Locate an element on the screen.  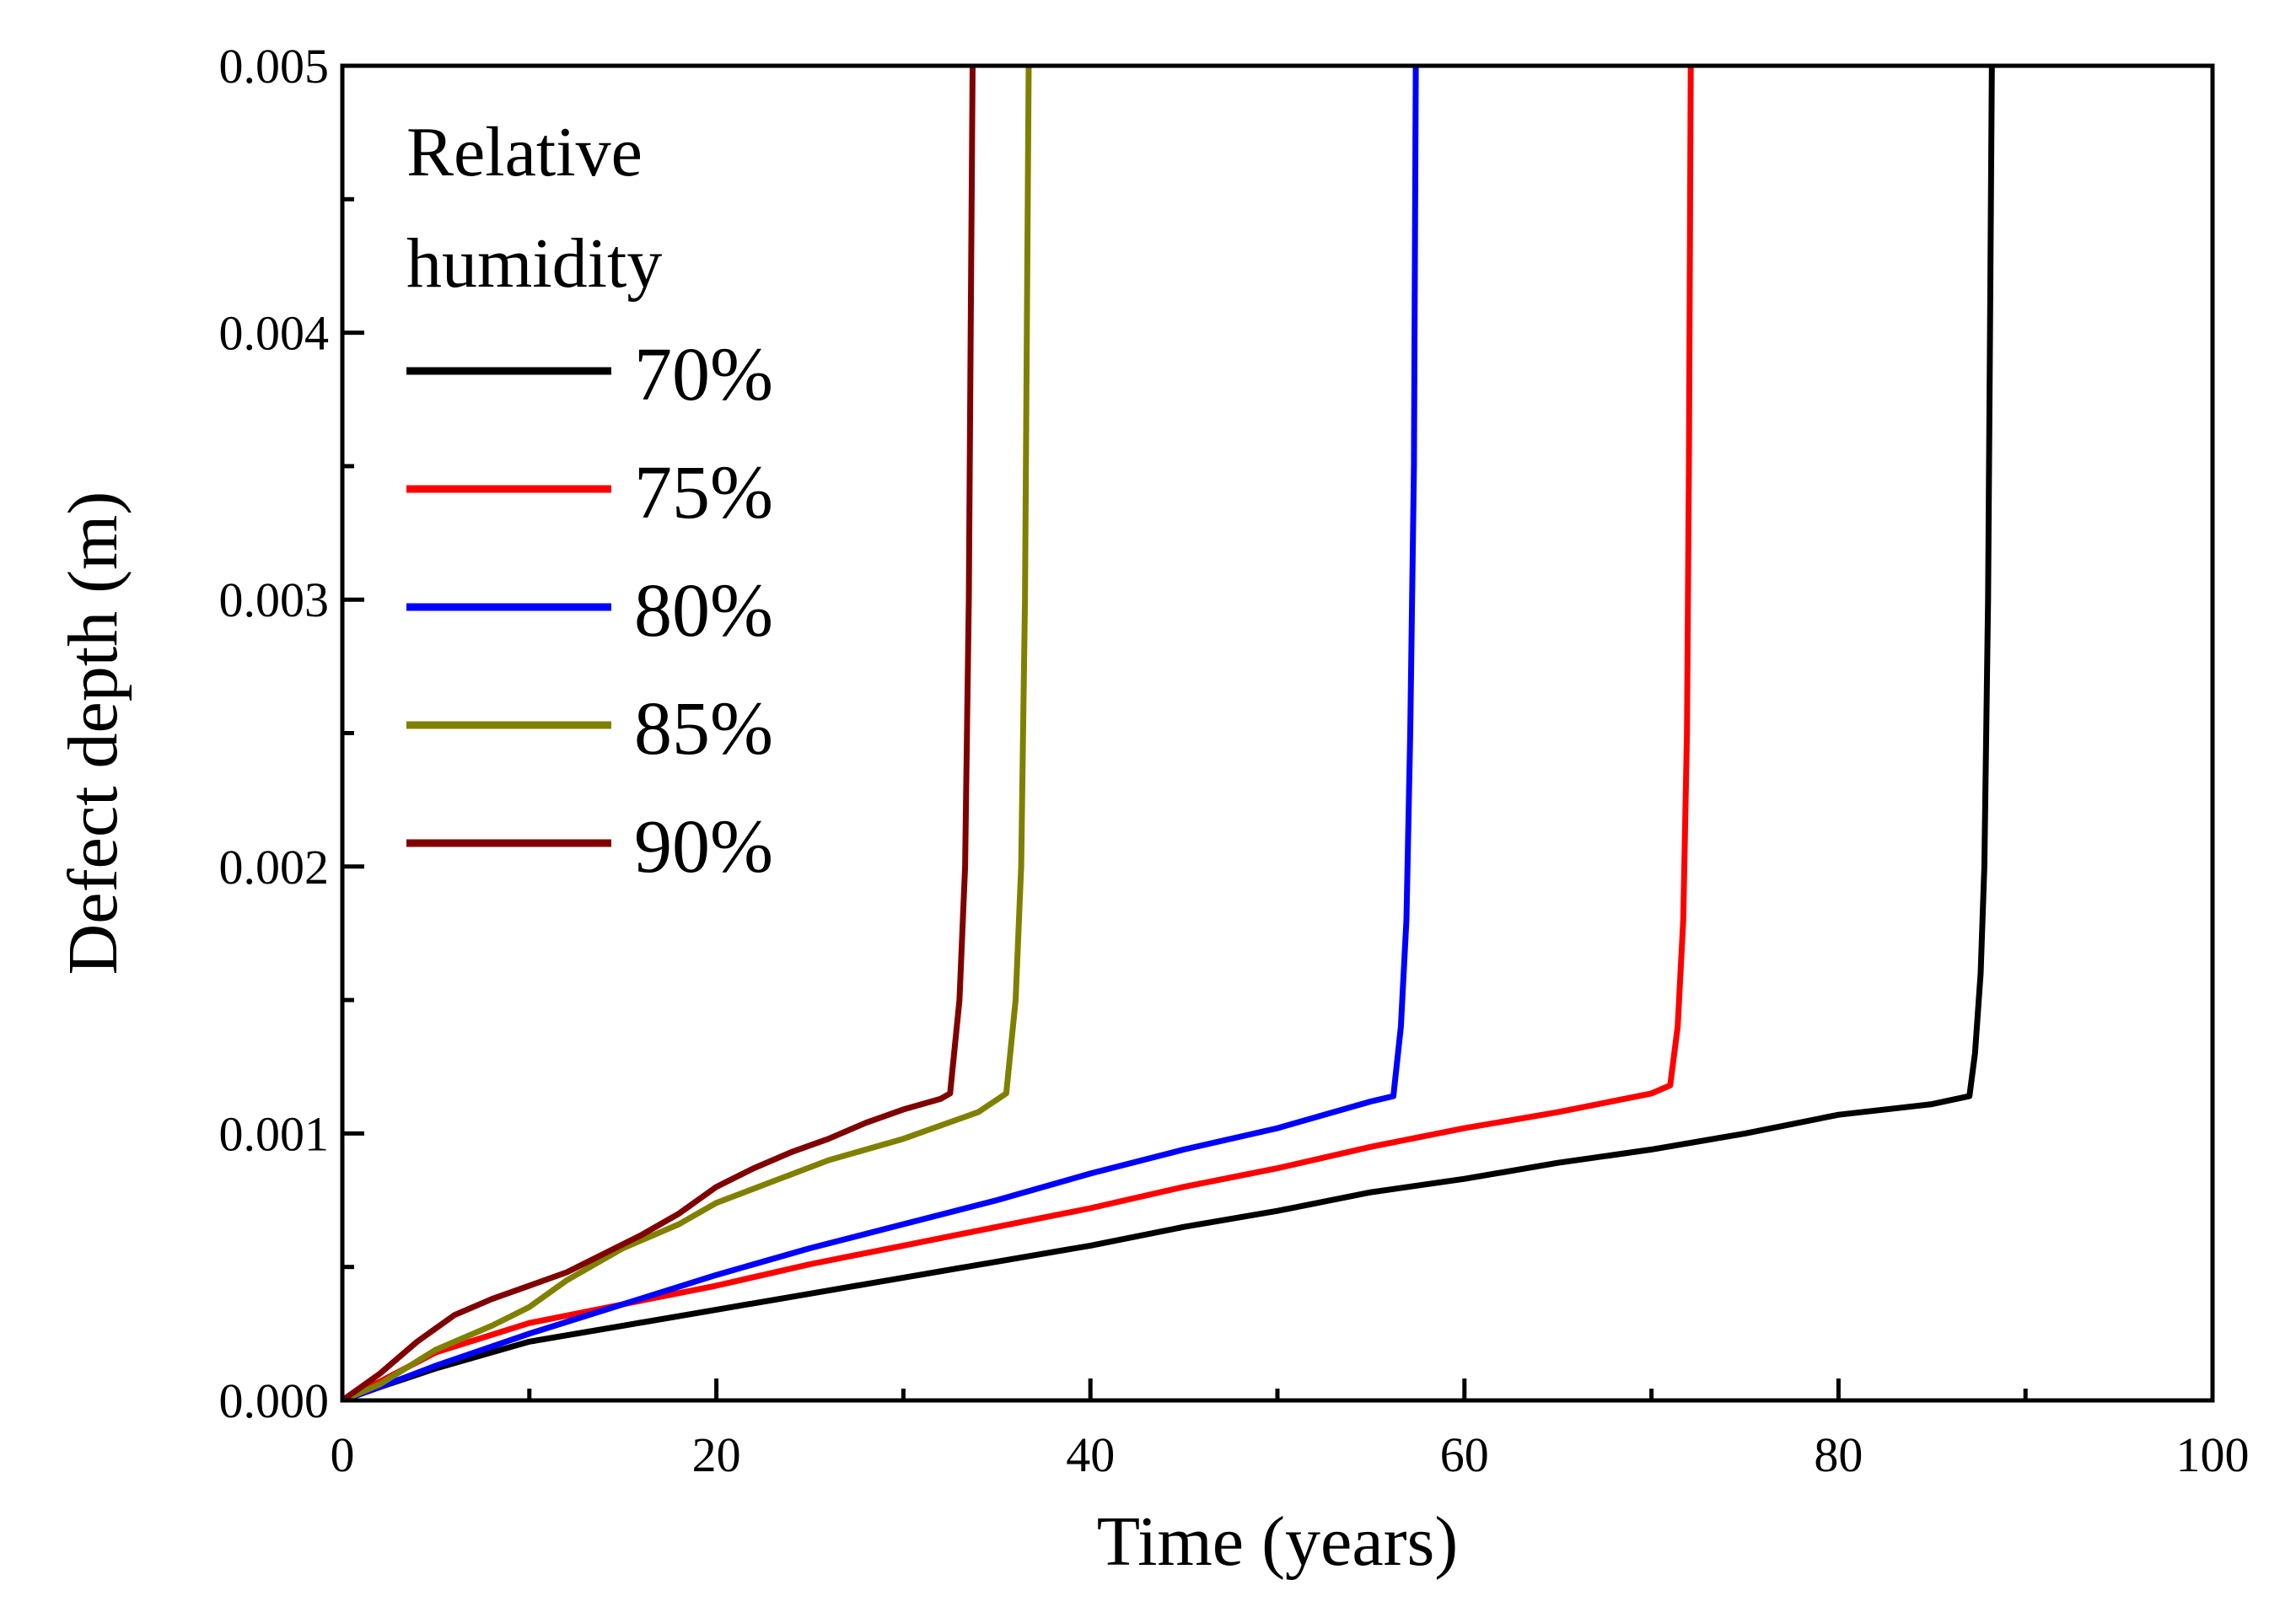
x-axis-title: Time (years) is located at coordinates (1278, 1541).